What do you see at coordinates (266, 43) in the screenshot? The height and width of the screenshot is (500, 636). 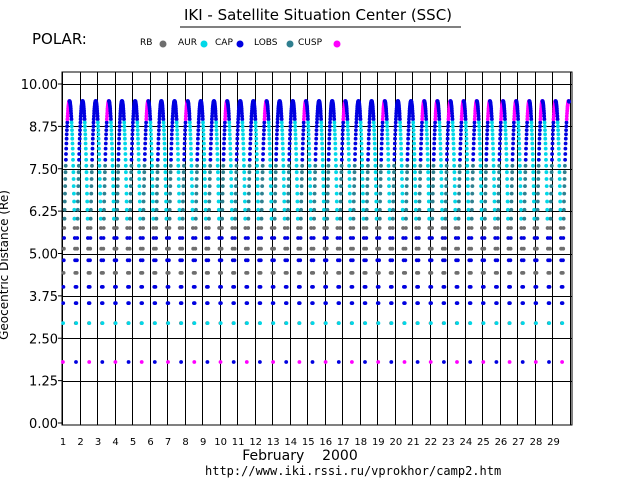 I see `legend-label-lobs: LOBS` at bounding box center [266, 43].